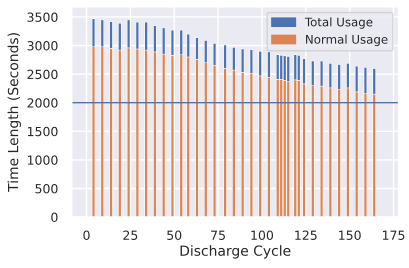  Describe the element at coordinates (15, 112) in the screenshot. I see `y-axis-title: Time Length (Seconds)` at that location.